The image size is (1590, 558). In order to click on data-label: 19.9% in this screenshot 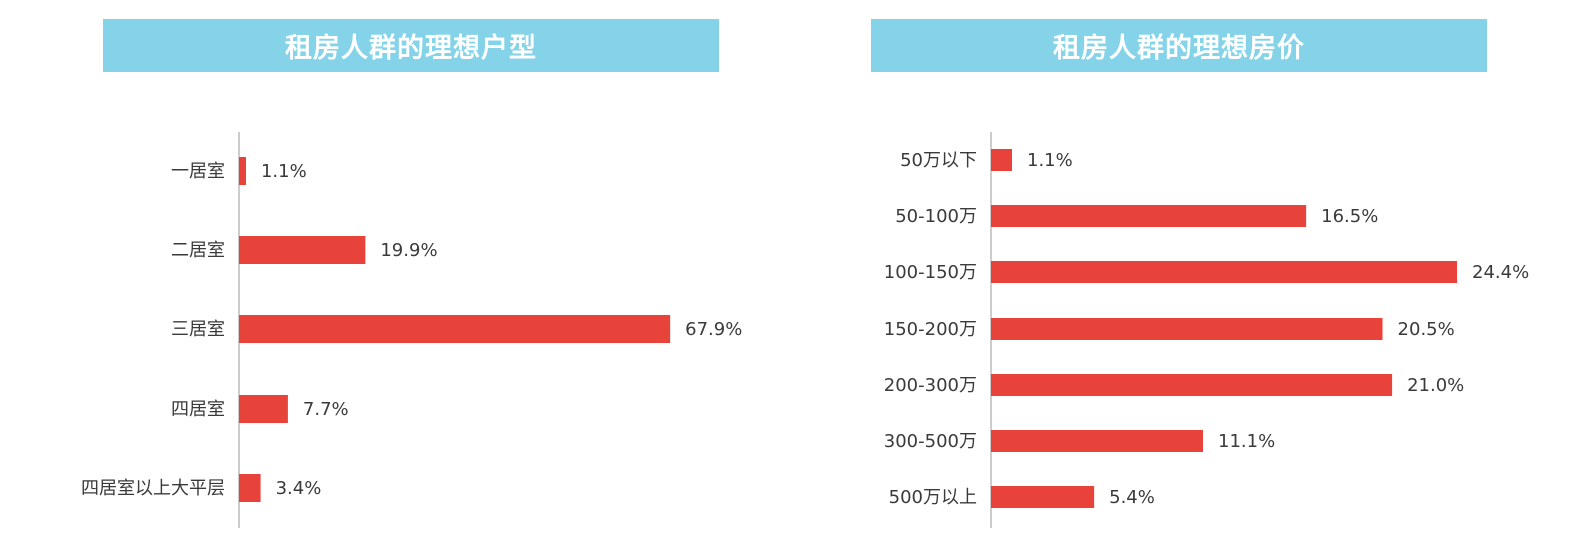, I will do `click(408, 250)`.